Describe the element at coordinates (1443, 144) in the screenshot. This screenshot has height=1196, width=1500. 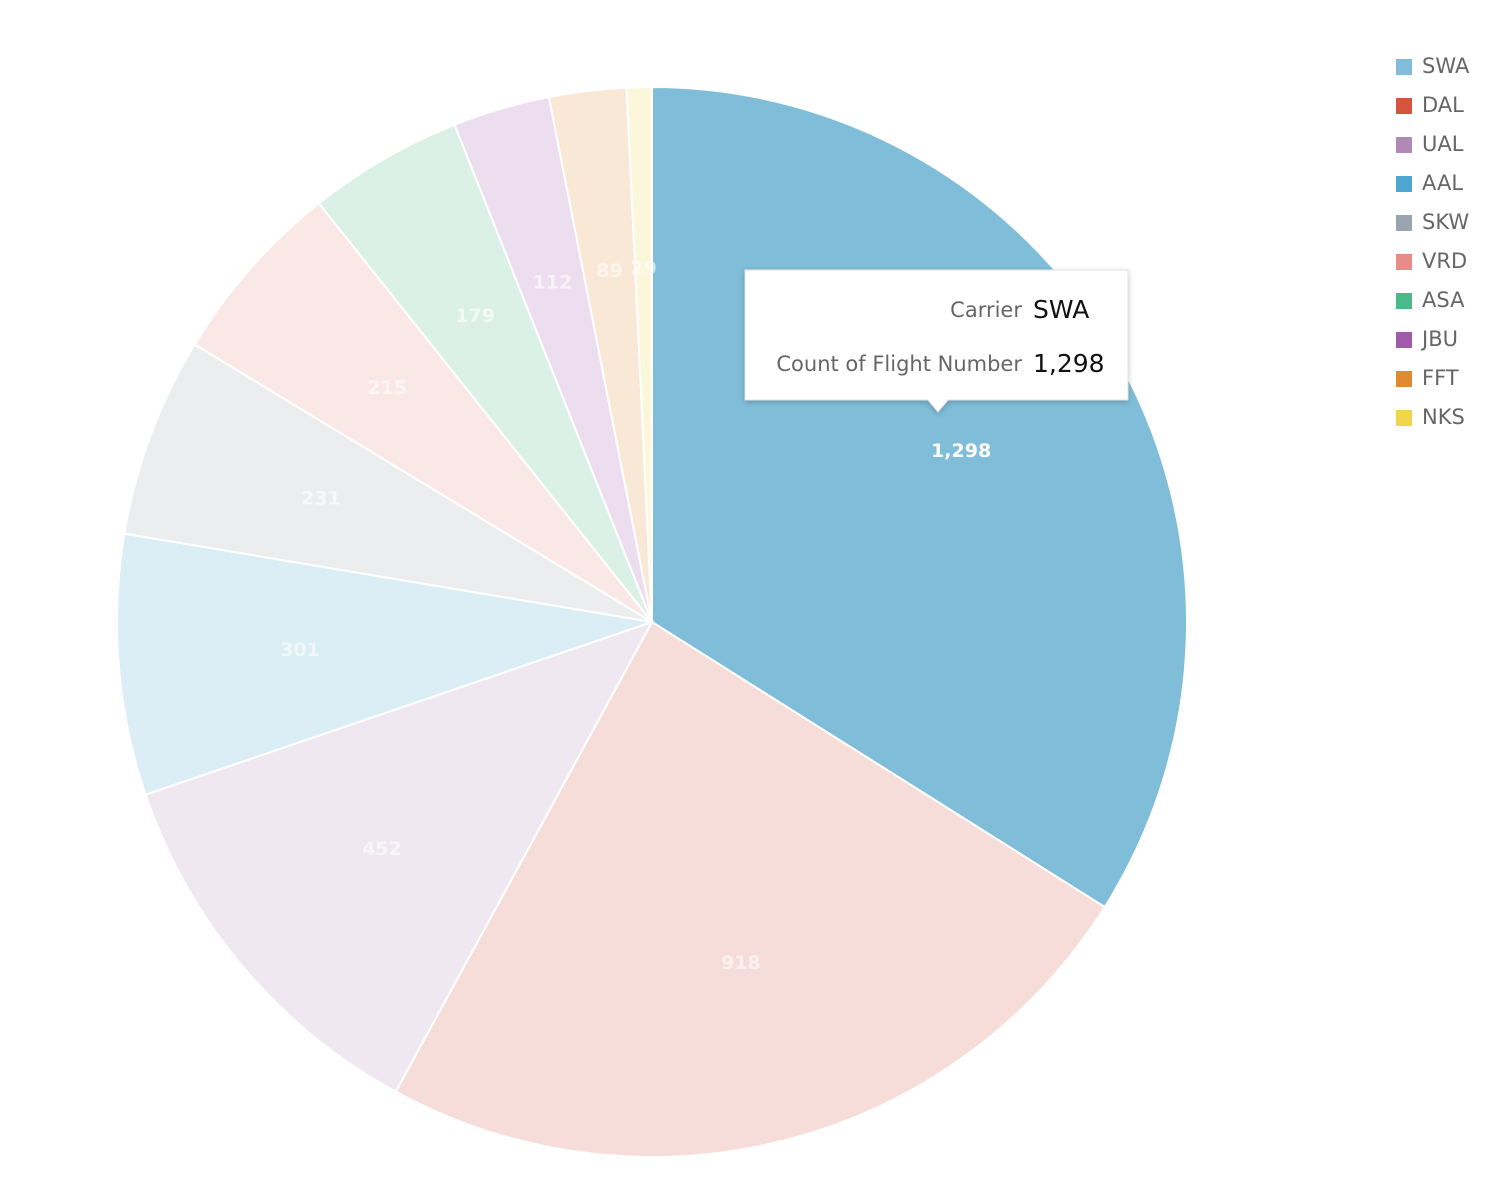
I see `legend-label: UAL` at that location.